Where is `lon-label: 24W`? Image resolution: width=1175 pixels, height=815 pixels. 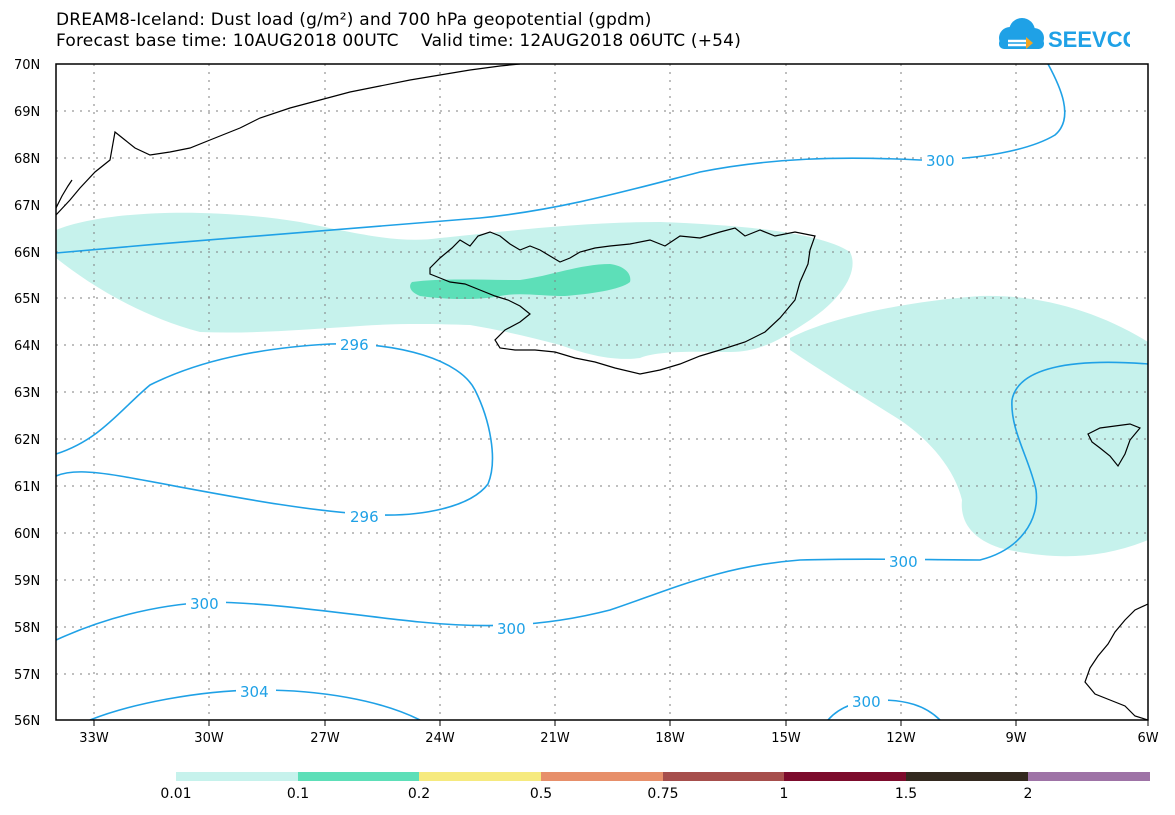 lon-label: 24W is located at coordinates (440, 738).